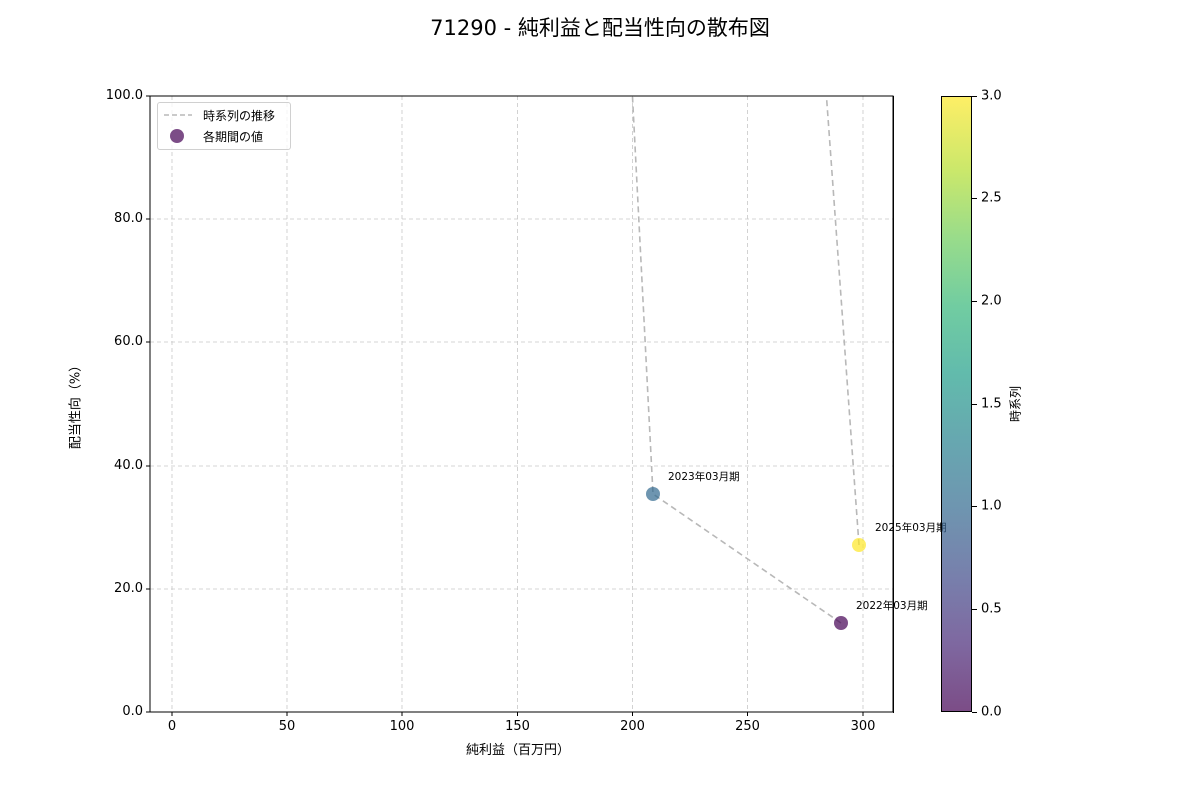 This screenshot has height=800, width=1200. Describe the element at coordinates (128, 218) in the screenshot. I see `y-tick-label: 80.0` at that location.